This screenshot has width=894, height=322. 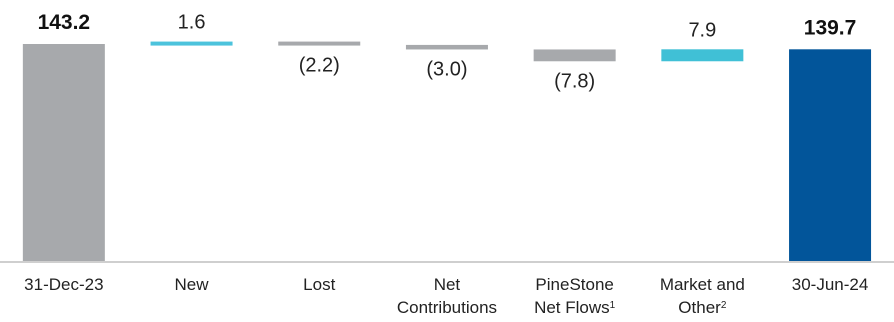 What do you see at coordinates (613, 305) in the screenshot?
I see `footnote-marker: 1` at bounding box center [613, 305].